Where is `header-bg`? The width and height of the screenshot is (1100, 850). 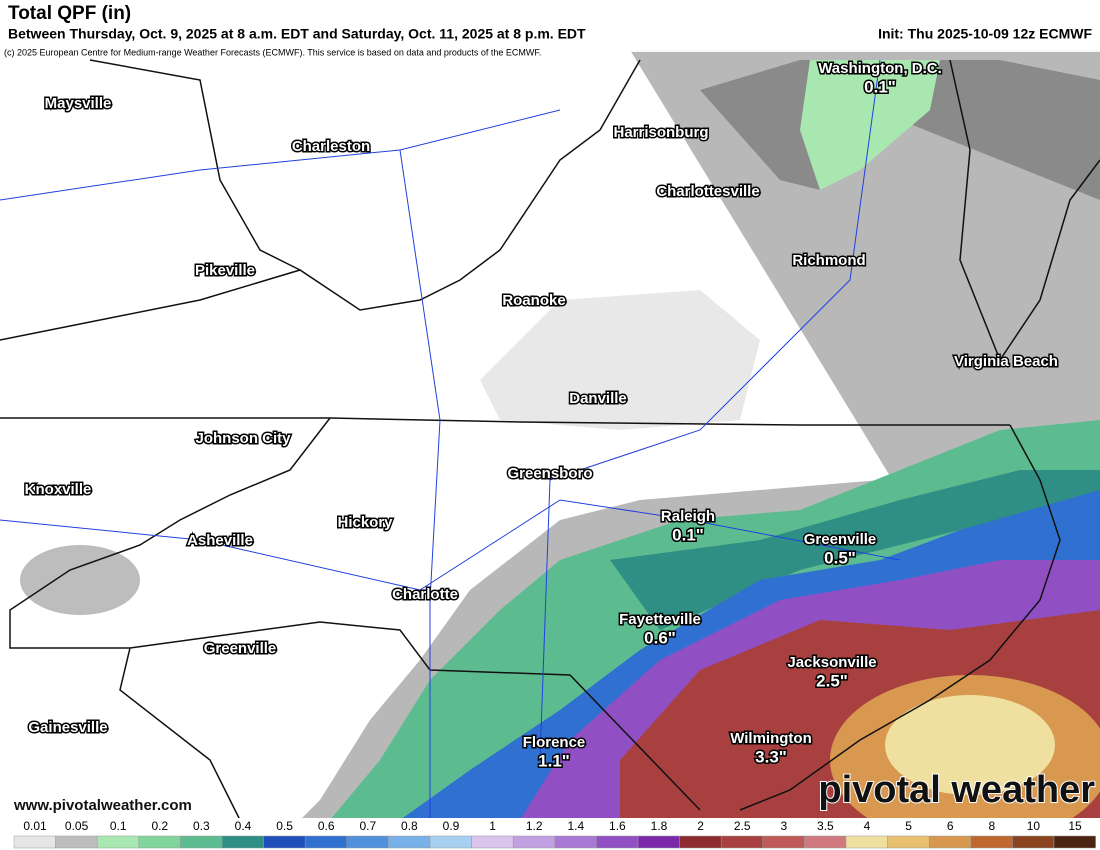 header-bg is located at coordinates (550, 26).